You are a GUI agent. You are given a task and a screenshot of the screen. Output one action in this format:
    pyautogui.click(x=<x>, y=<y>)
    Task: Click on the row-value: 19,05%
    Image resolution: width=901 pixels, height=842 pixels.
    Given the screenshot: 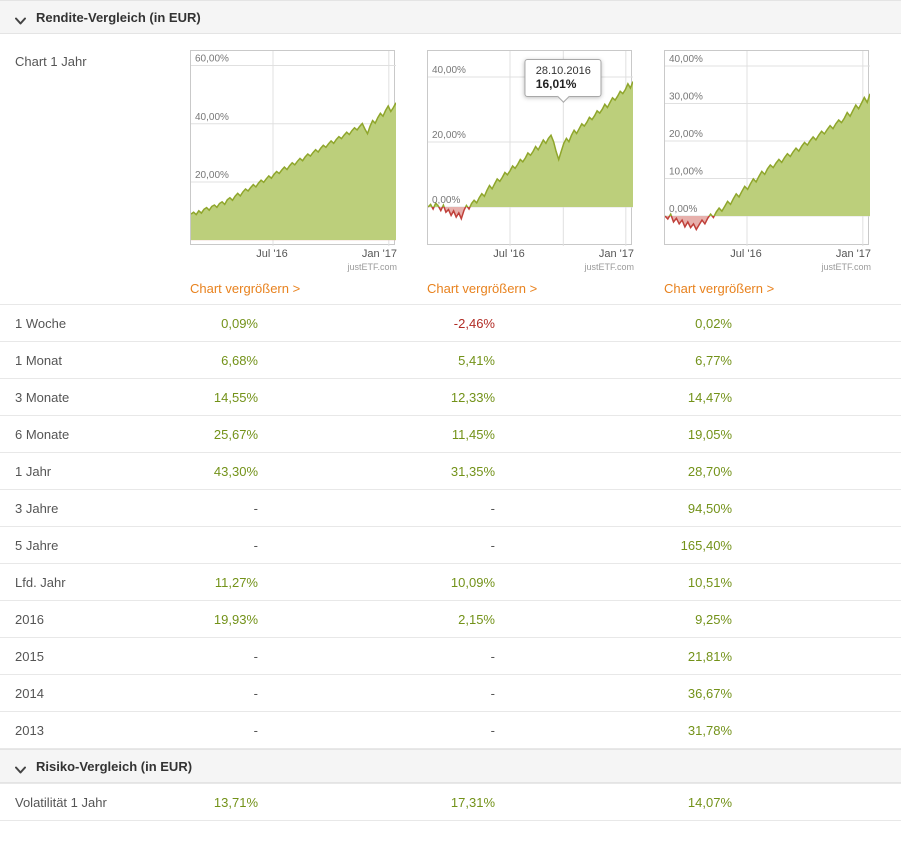 What is the action you would take?
    pyautogui.click(x=709, y=434)
    